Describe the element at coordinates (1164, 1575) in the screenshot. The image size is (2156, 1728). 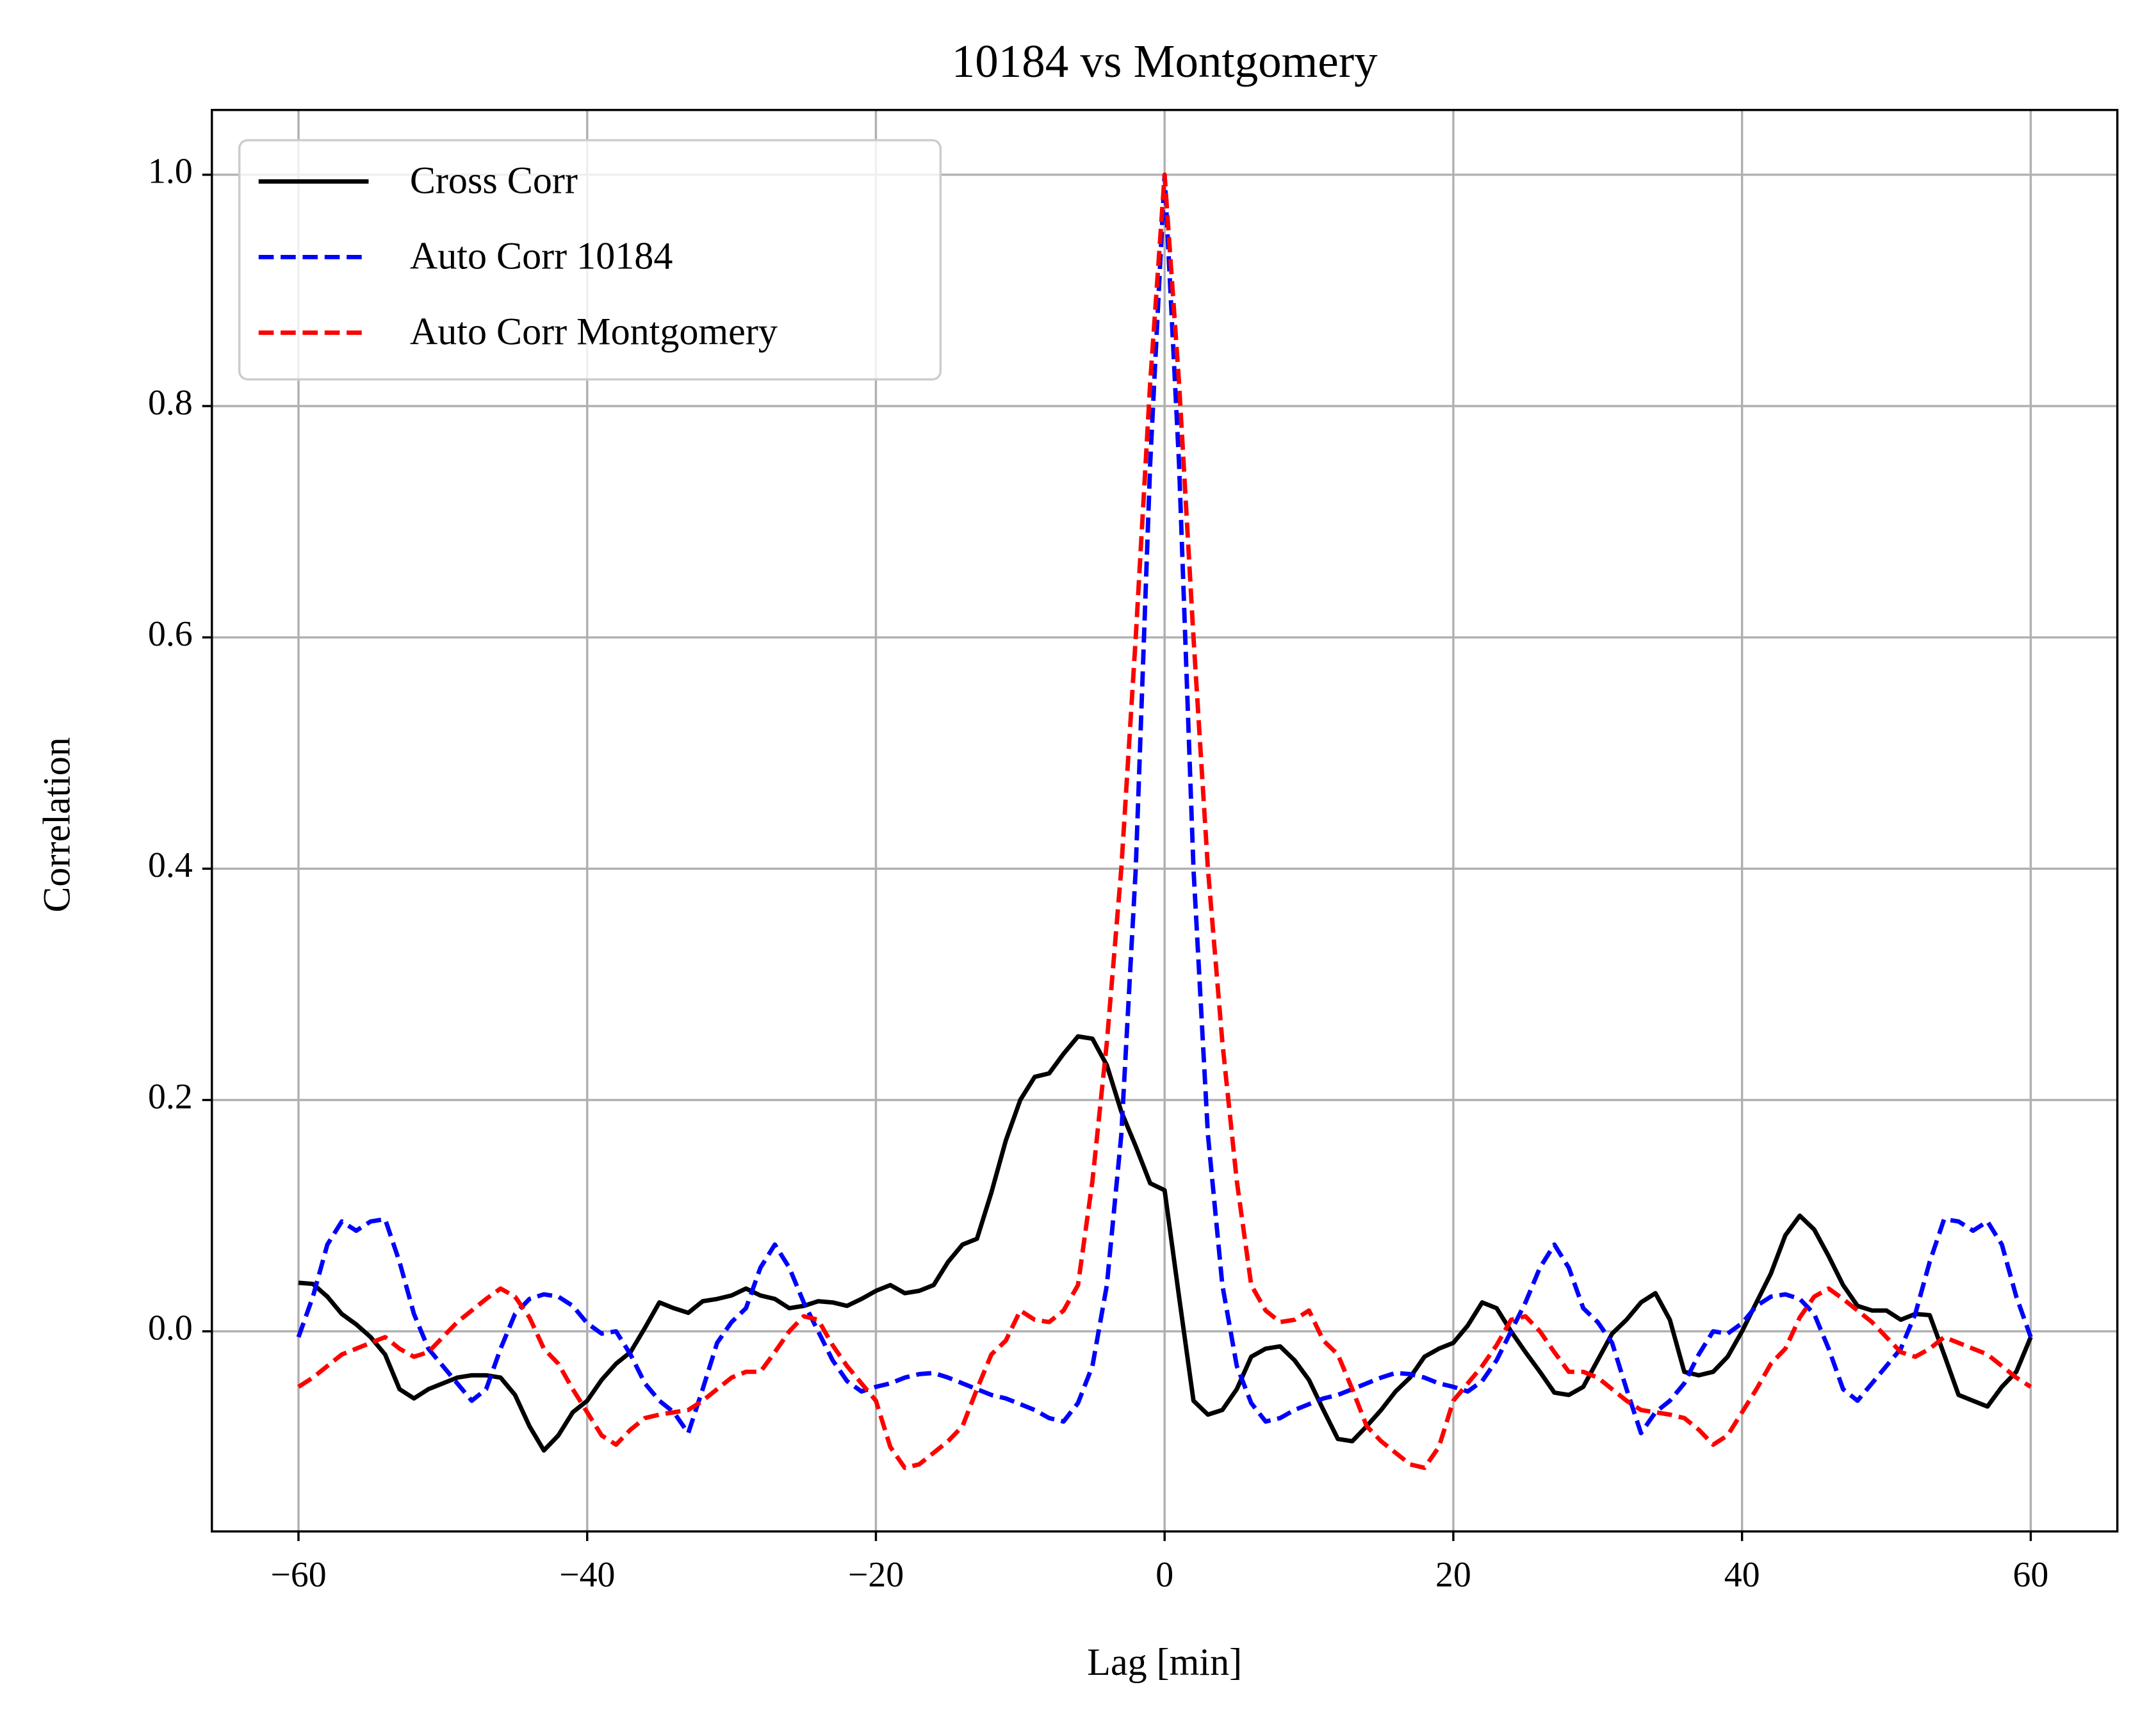
I see `x-tick-label: 0` at that location.